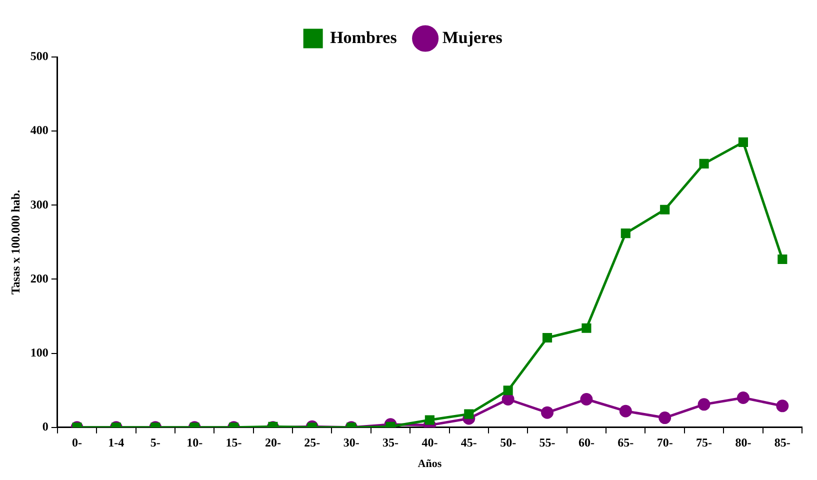 Image resolution: width=817 pixels, height=480 pixels. What do you see at coordinates (547, 443) in the screenshot?
I see `x-tick-label: 55-` at bounding box center [547, 443].